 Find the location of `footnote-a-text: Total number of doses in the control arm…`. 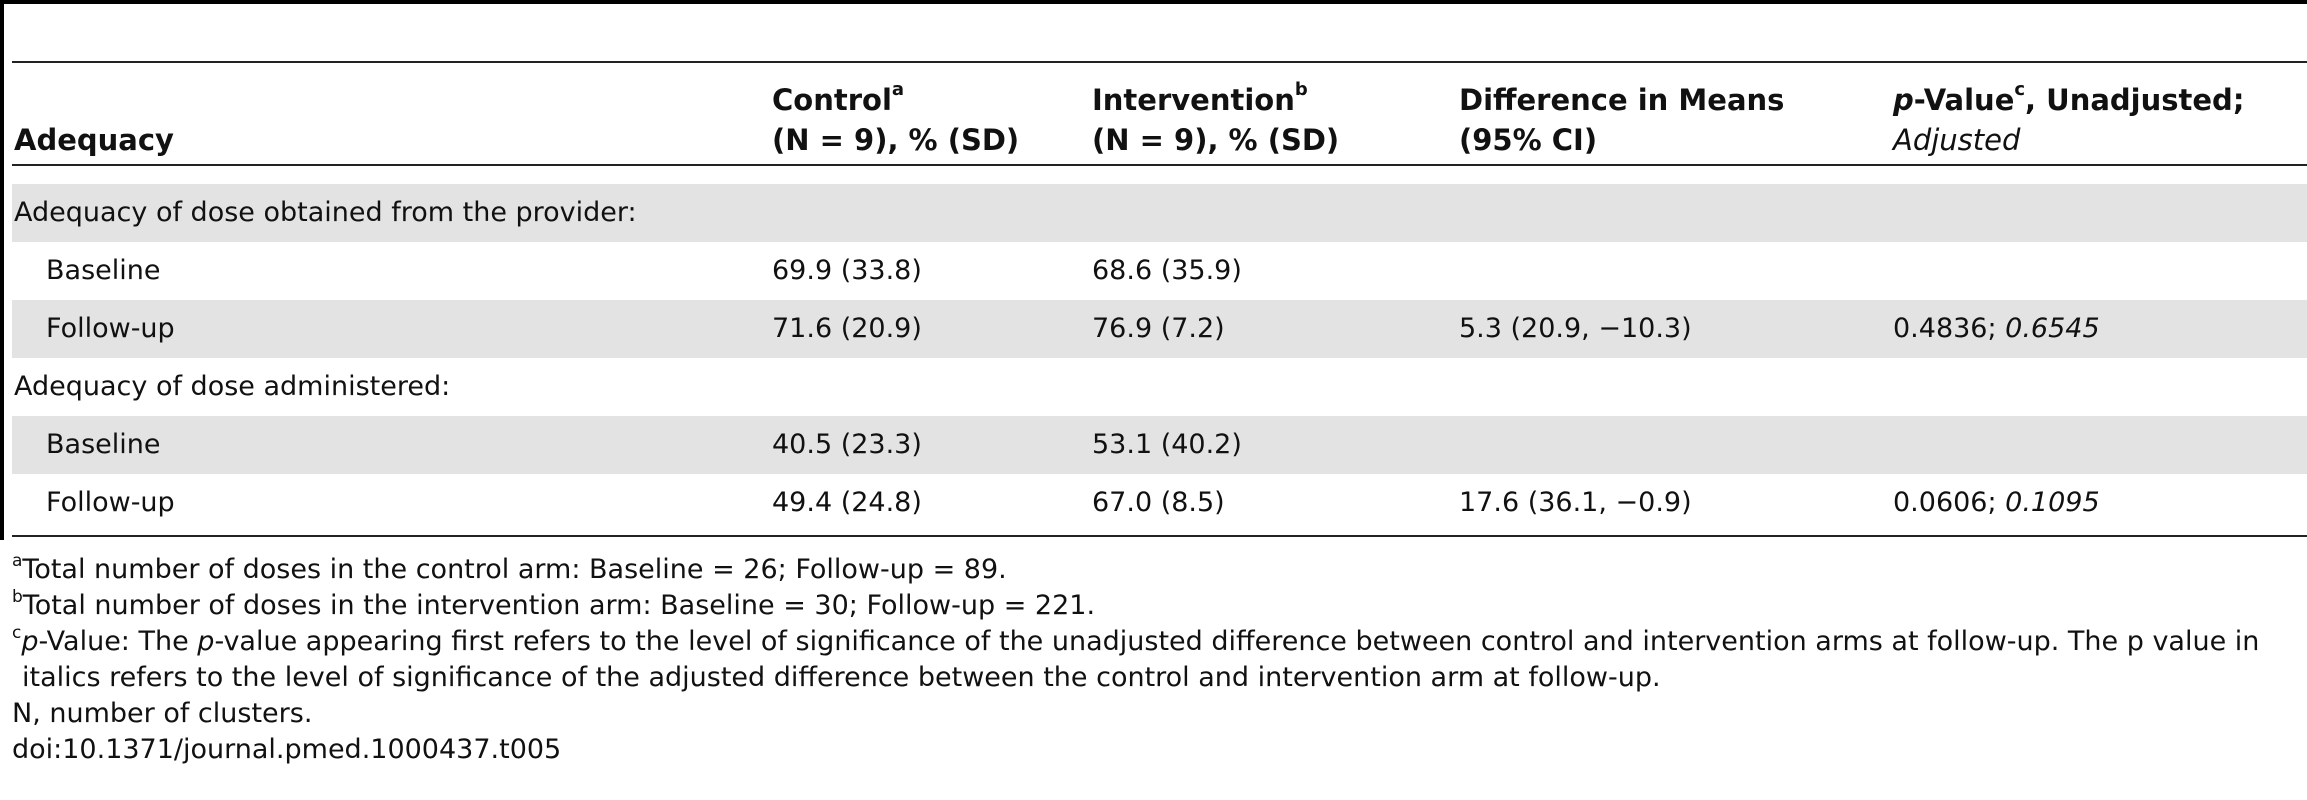

footnote-a-text: Total number of doses in the control arm… is located at coordinates (514, 569).